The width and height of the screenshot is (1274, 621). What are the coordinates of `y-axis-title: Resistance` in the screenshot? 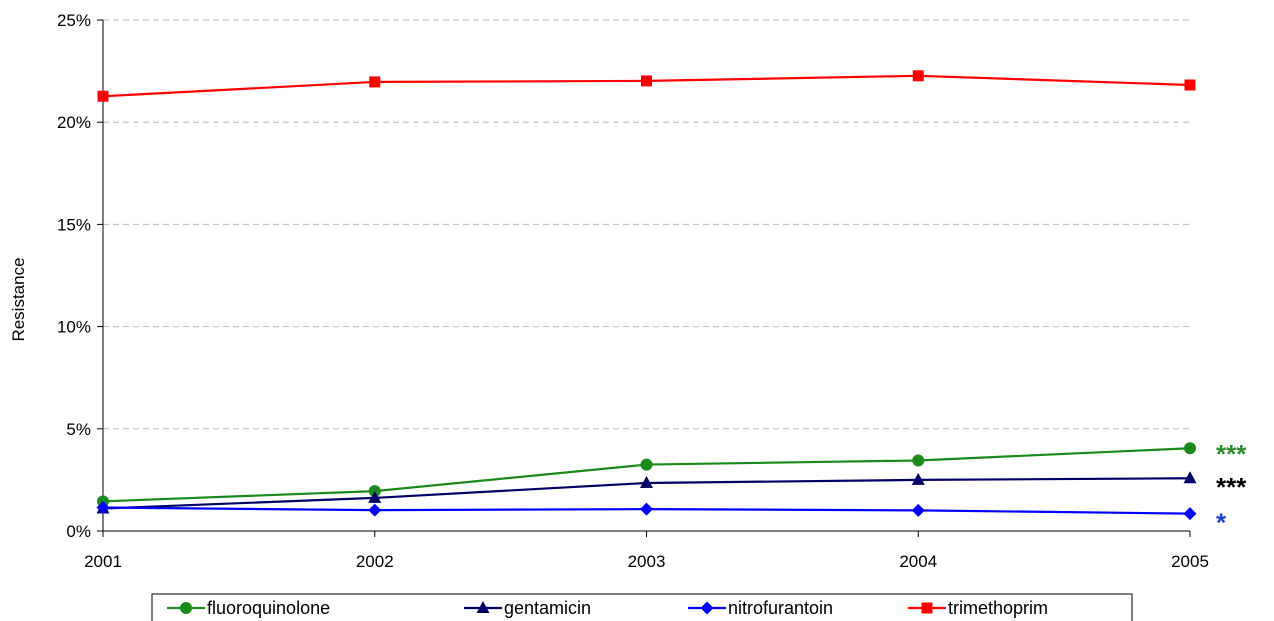 It's located at (18, 299).